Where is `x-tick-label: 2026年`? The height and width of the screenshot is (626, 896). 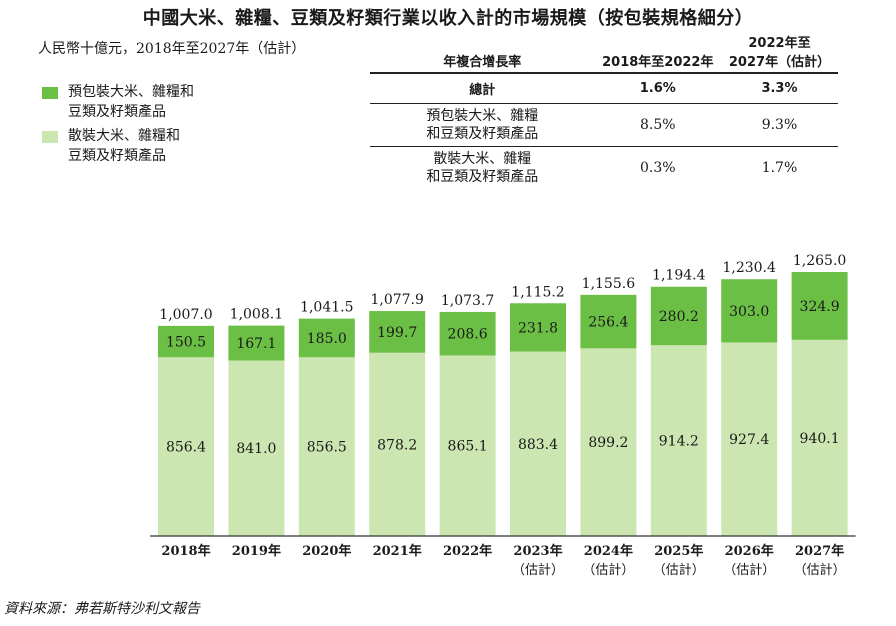 x-tick-label: 2026年 is located at coordinates (749, 551).